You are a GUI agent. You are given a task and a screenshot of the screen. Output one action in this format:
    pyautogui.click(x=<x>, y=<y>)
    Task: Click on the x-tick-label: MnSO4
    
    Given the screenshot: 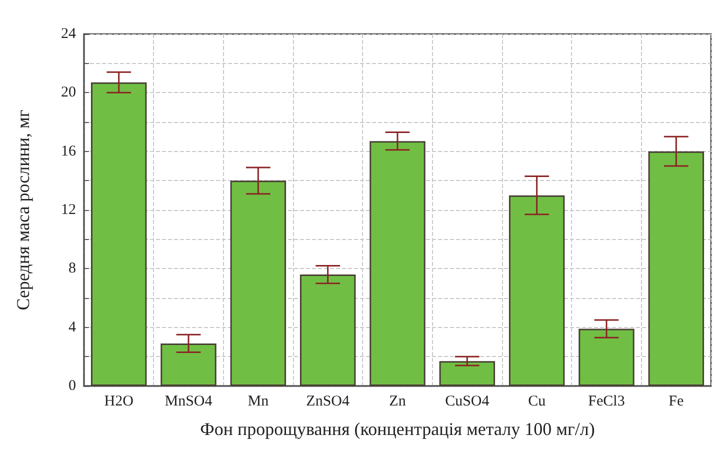 What is the action you would take?
    pyautogui.click(x=188, y=402)
    